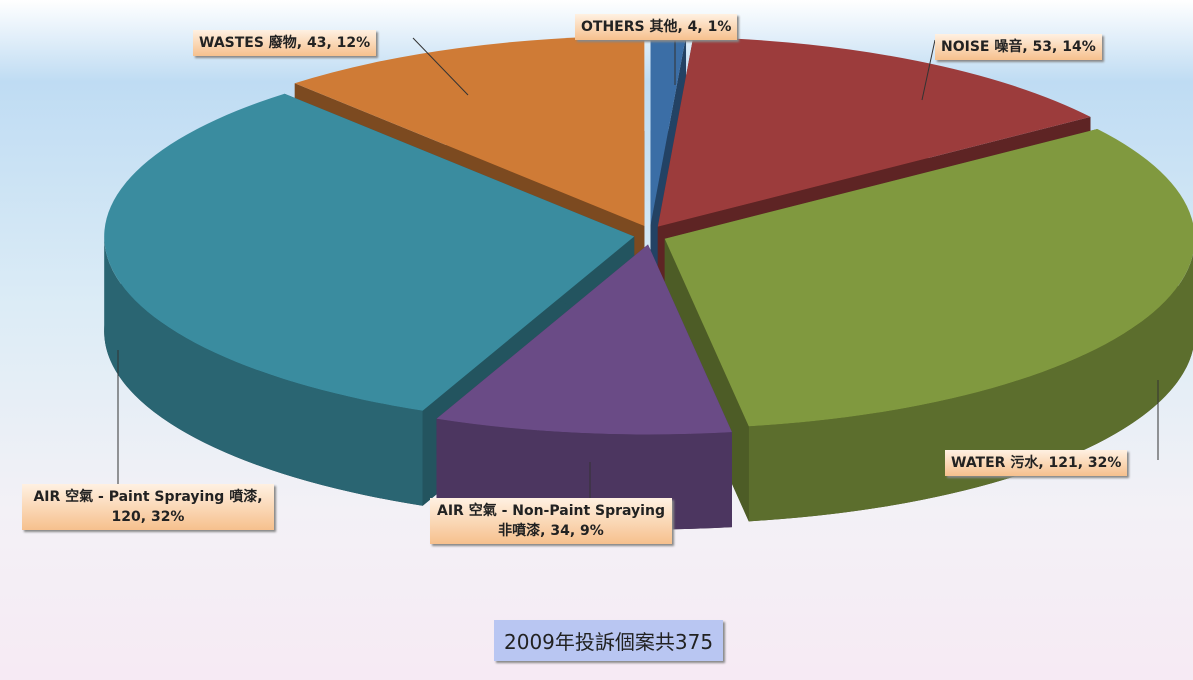  Describe the element at coordinates (1018, 47) in the screenshot. I see `data-label: NOISE 噪音, 53, 14%` at that location.